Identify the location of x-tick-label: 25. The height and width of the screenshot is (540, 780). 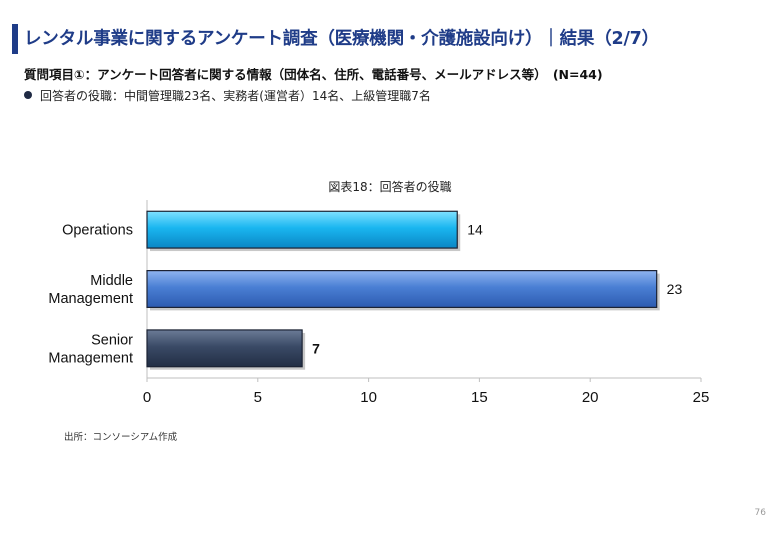
(701, 397).